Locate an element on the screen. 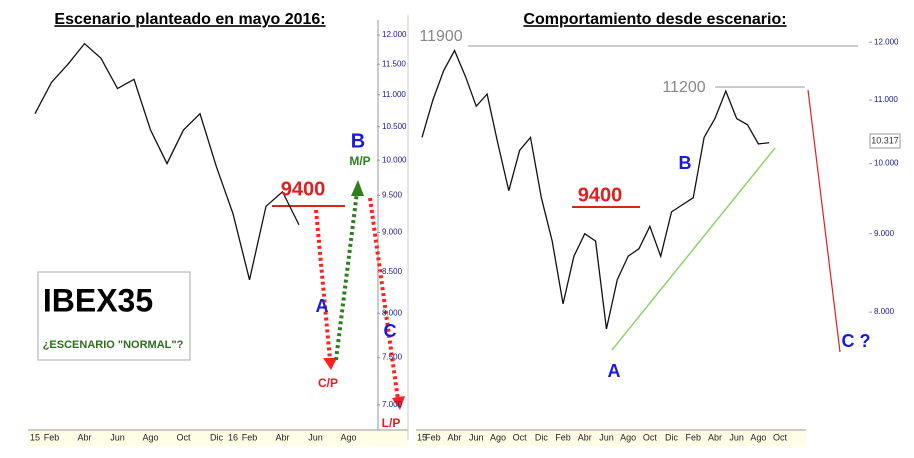 The height and width of the screenshot is (458, 914). chart-title: Comportamiento desde escenario: is located at coordinates (654, 19).